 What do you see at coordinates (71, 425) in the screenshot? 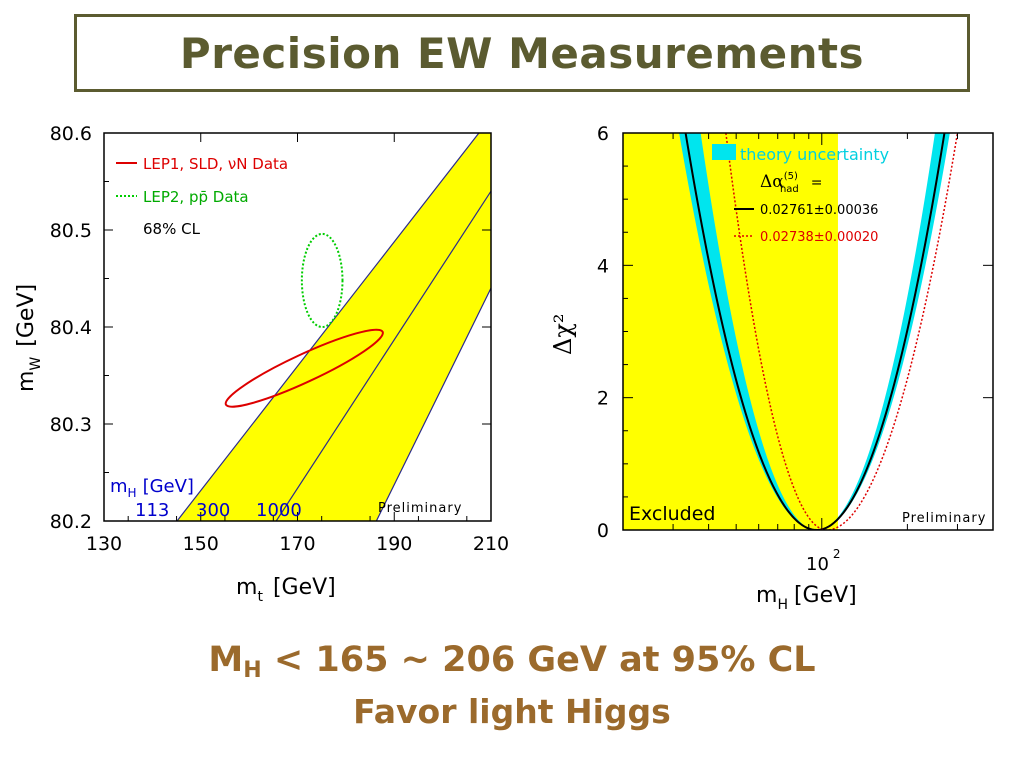
I see `left-ytick-label: 80.3` at bounding box center [71, 425].